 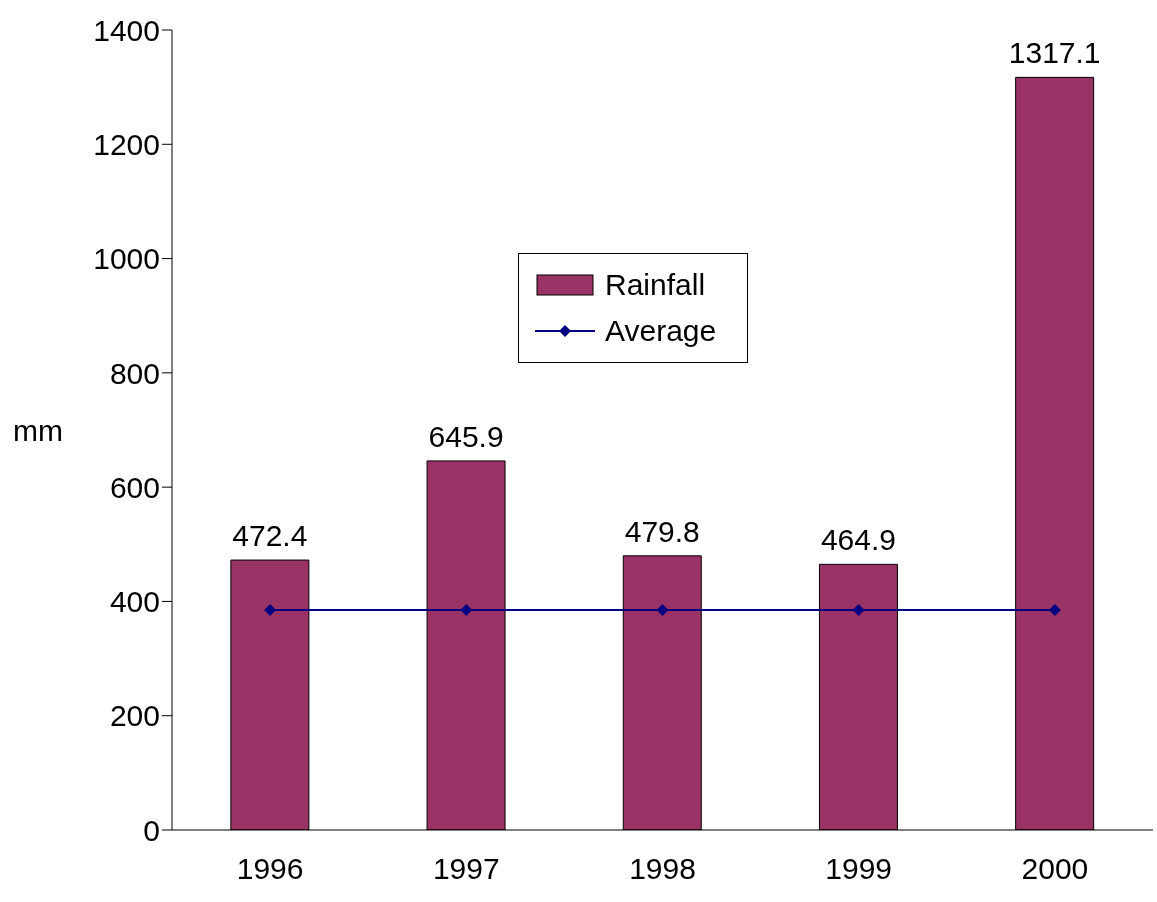 I want to click on y-tick-label: 1200, so click(x=126, y=144).